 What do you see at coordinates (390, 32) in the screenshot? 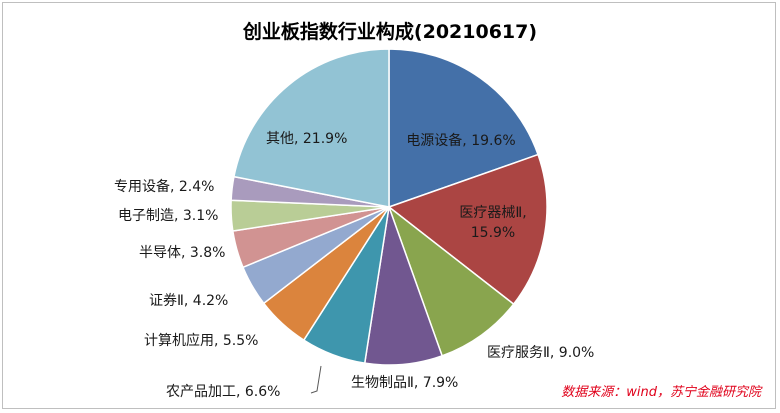
I see `chart-title: 创业板指数行业构成(20210617)` at bounding box center [390, 32].